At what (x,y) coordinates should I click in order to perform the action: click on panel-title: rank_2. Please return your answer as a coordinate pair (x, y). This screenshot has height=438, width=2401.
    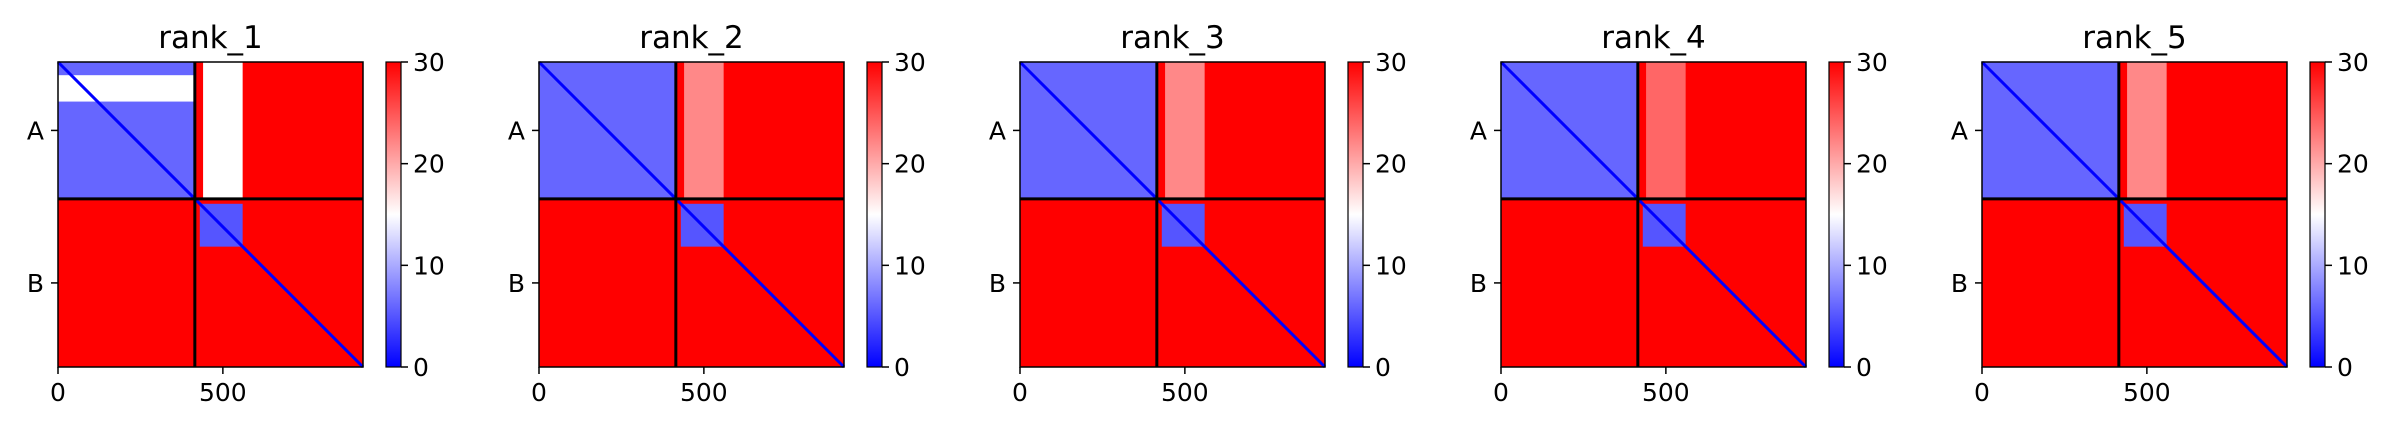
    Looking at the image, I should click on (691, 38).